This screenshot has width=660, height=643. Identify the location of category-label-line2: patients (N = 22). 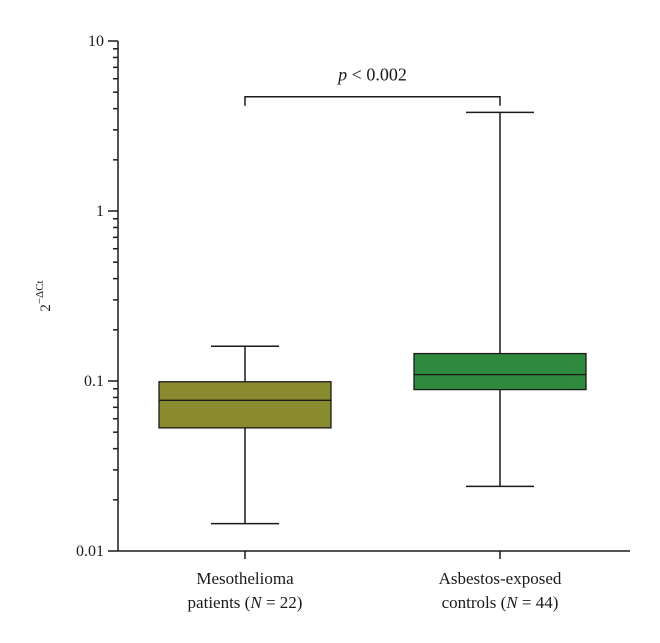
(245, 602).